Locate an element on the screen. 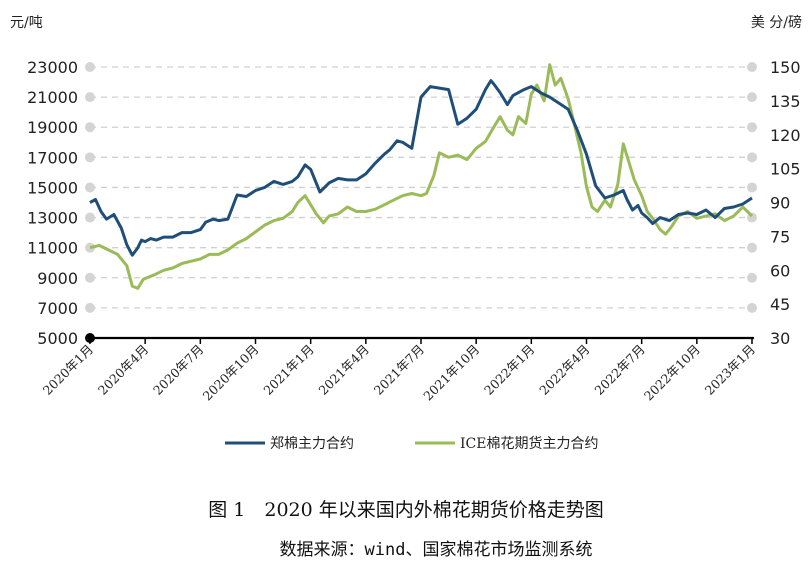  y-right-tick-label: 150 is located at coordinates (785, 67).